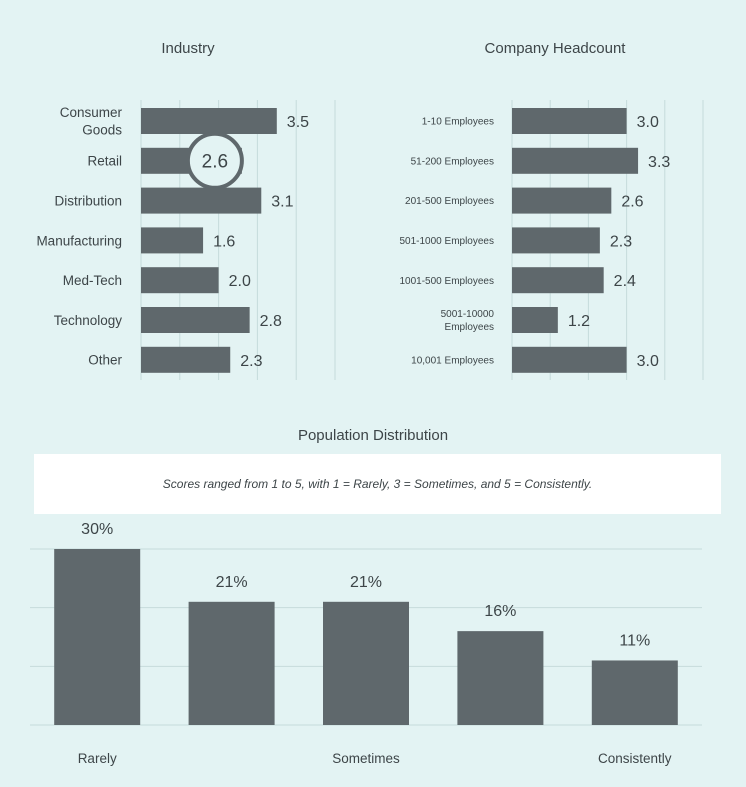 This screenshot has width=746, height=787. What do you see at coordinates (458, 122) in the screenshot?
I see `headcount-category-label: 1-10 Employees` at bounding box center [458, 122].